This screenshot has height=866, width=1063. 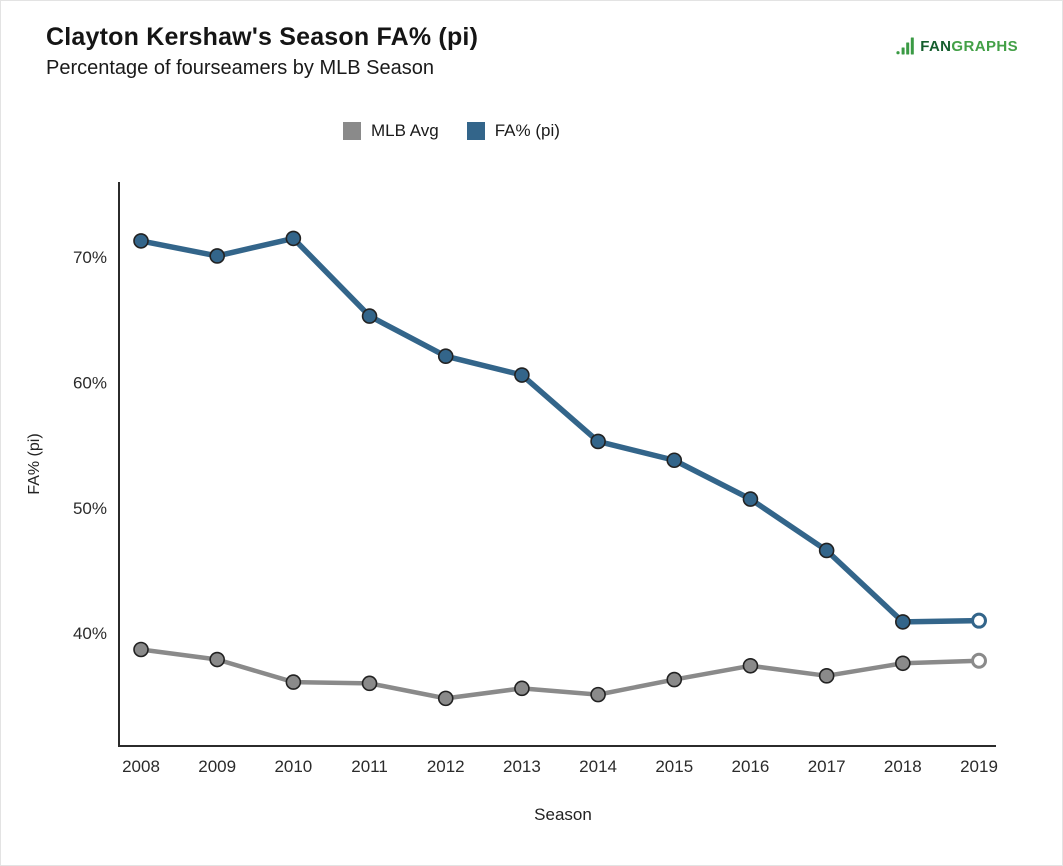 I want to click on y-tick-label: 40%, so click(x=90, y=633).